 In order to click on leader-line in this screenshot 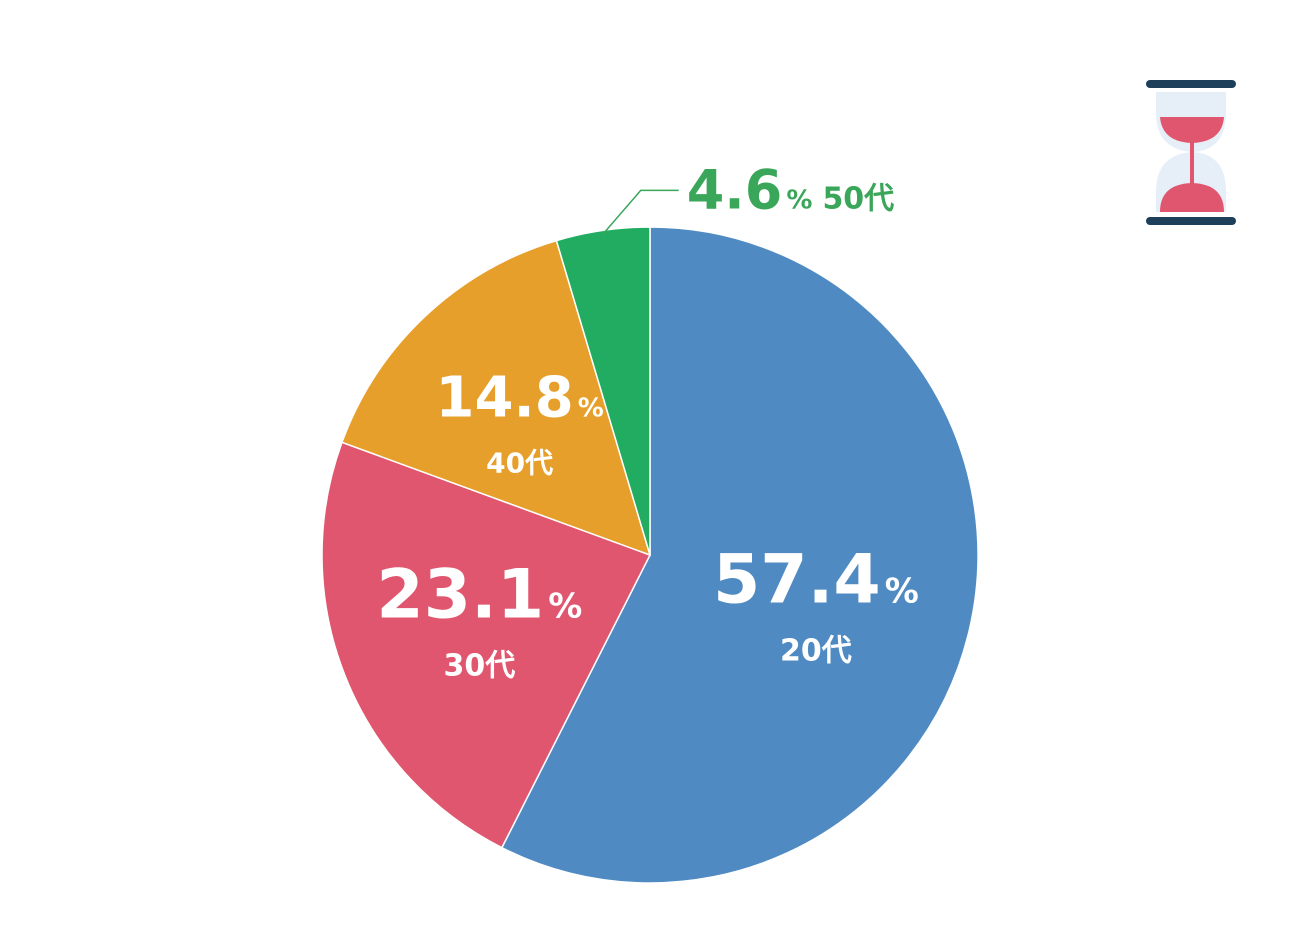, I will do `click(640, 212)`.